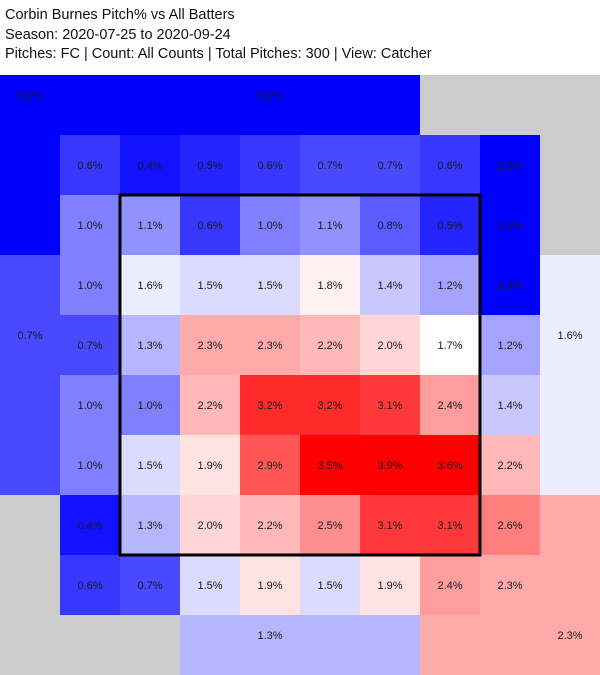 This screenshot has height=675, width=600. I want to click on heatmap-cell-r8-c6, so click(390, 585).